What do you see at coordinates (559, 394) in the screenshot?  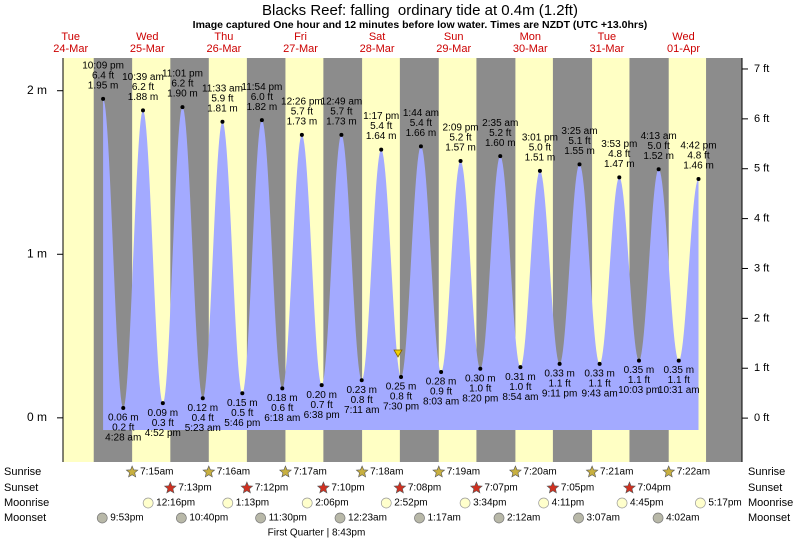 I see `tide-time: 9:11 pm` at bounding box center [559, 394].